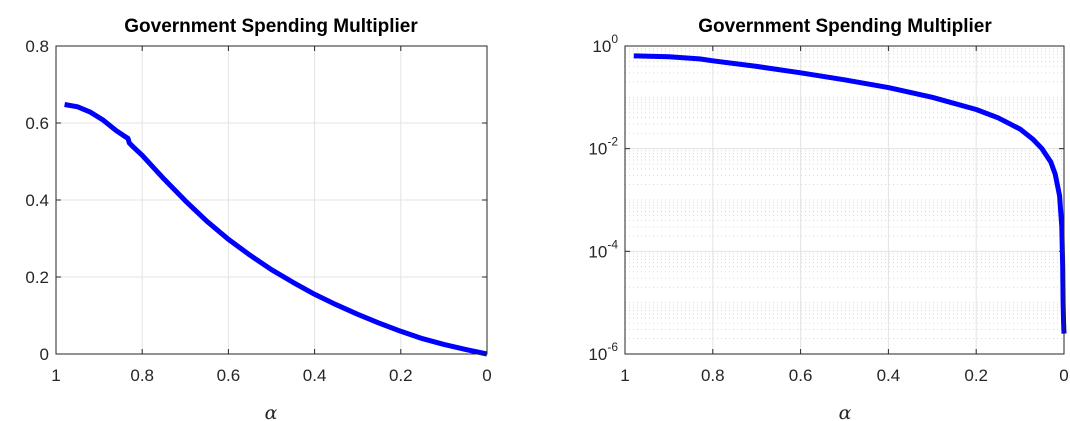 The height and width of the screenshot is (421, 1070). Describe the element at coordinates (1063, 375) in the screenshot. I see `right-x-tick-label: 0` at that location.